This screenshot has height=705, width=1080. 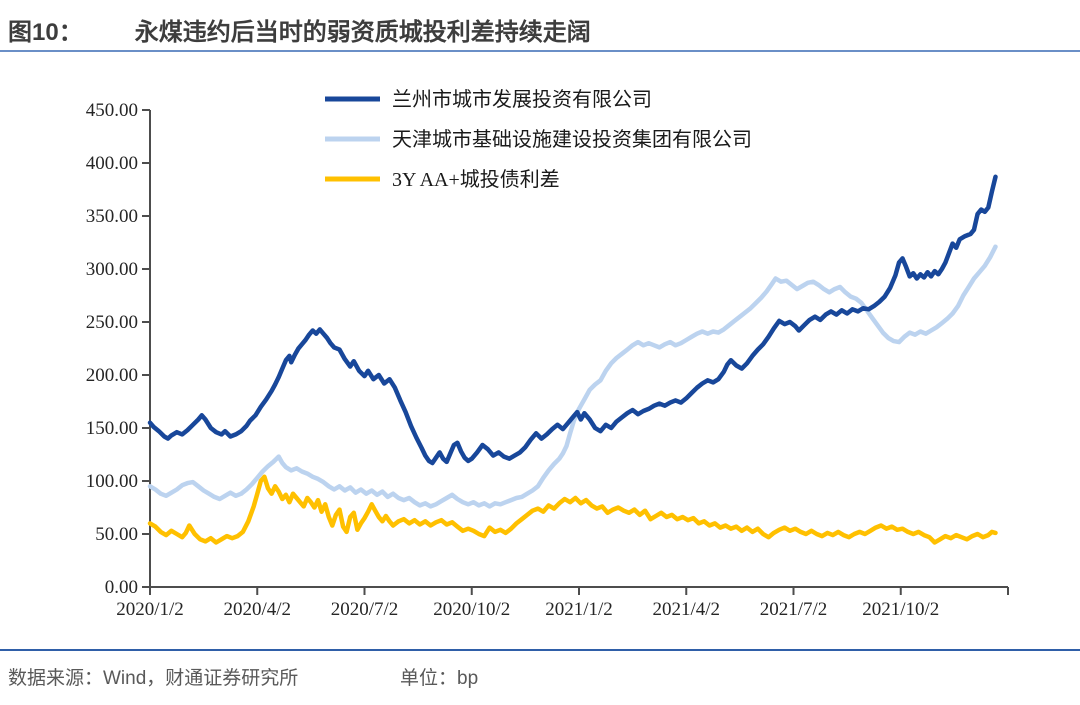 I want to click on x-tick-label: 2021/7/2, so click(x=794, y=609).